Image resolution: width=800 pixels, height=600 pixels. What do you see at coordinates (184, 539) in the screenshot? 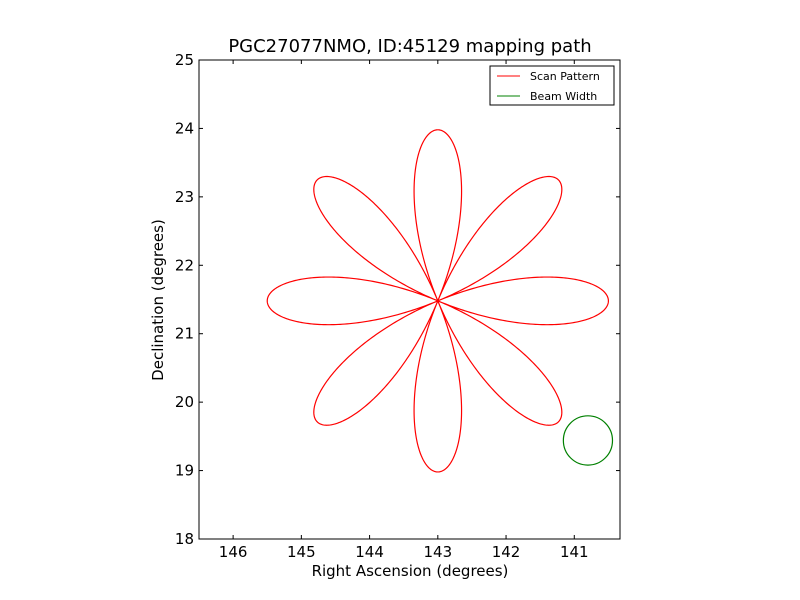
I see `y-tick-label: 18` at bounding box center [184, 539].